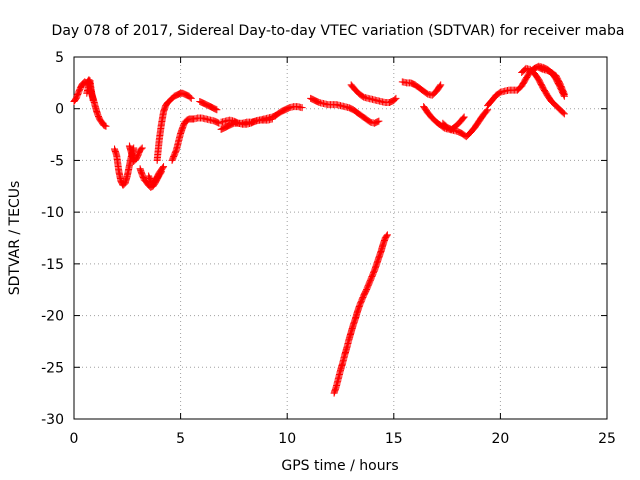 The height and width of the screenshot is (480, 640). I want to click on y-tick-labels: 5 0 -5 -10 -15 -20 -25 -30, so click(52, 239).